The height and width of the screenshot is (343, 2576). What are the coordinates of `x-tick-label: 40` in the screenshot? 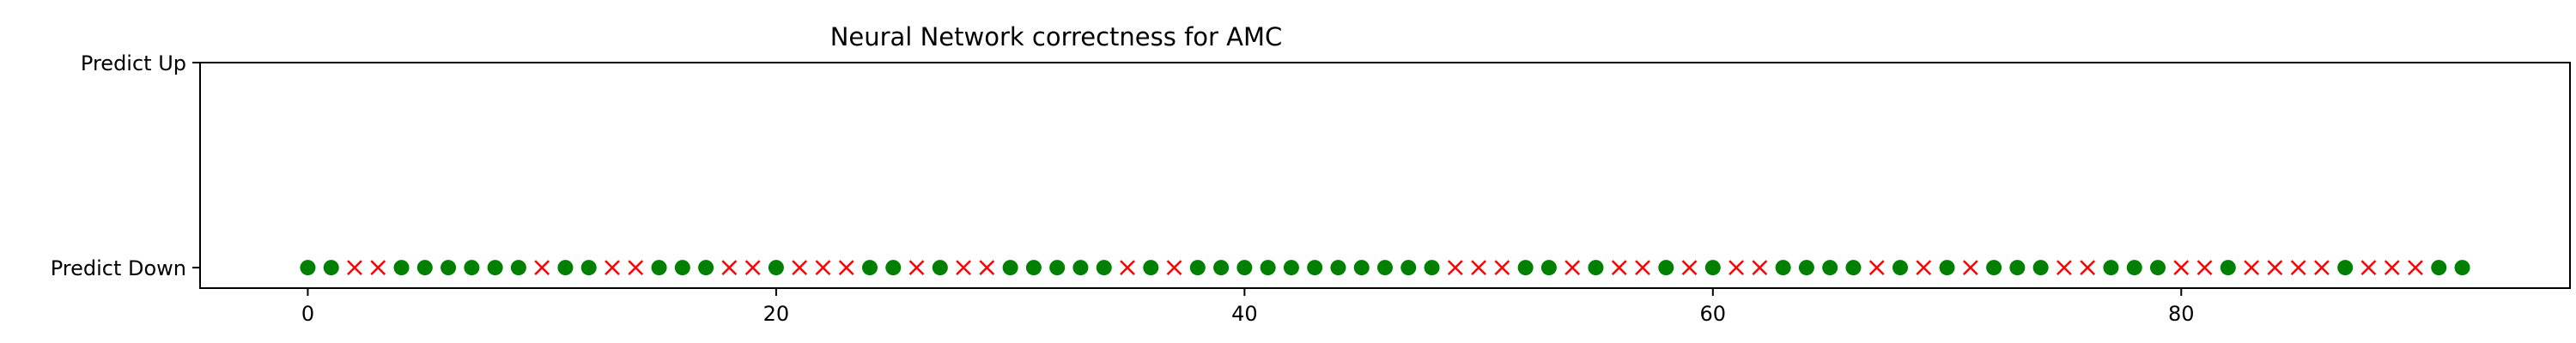 It's located at (1244, 314).